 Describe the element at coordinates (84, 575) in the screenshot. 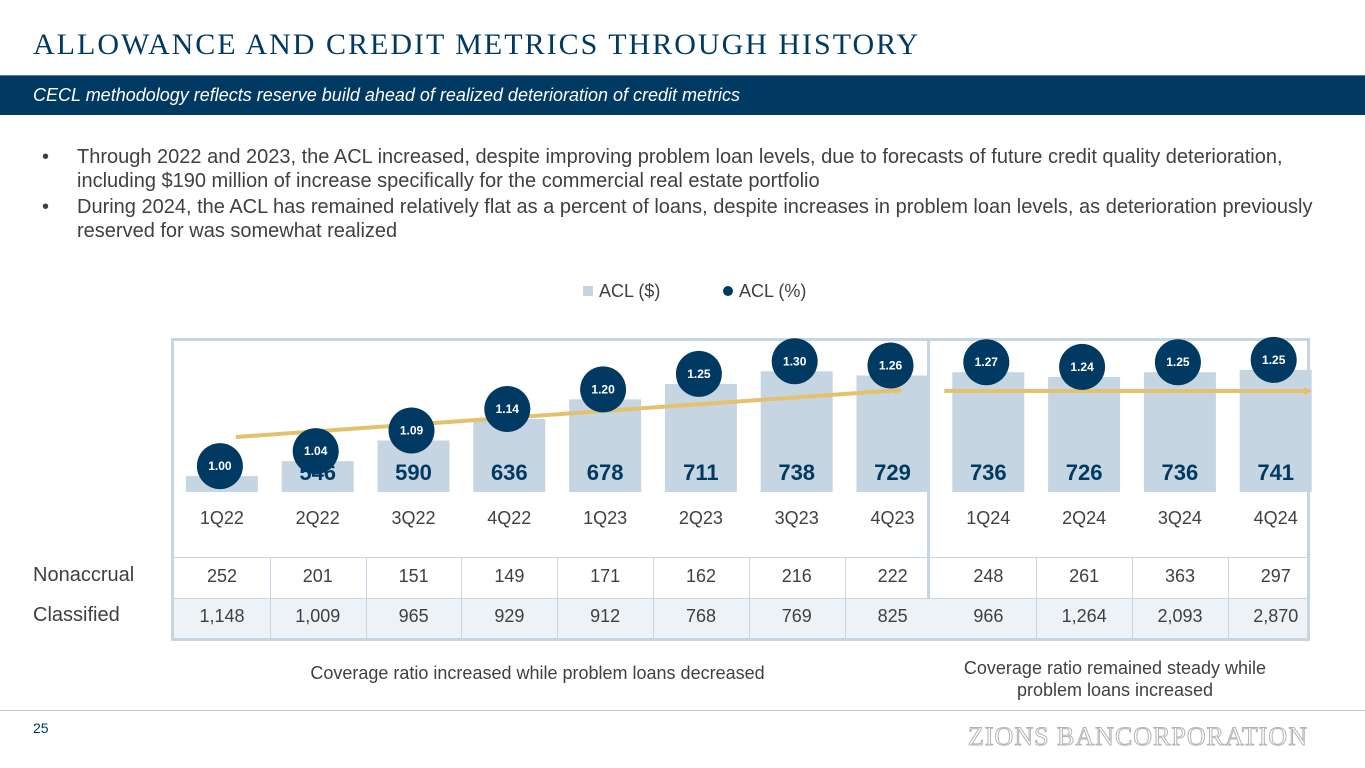

I see `row-label-nonaccrual: Nonaccrual` at that location.